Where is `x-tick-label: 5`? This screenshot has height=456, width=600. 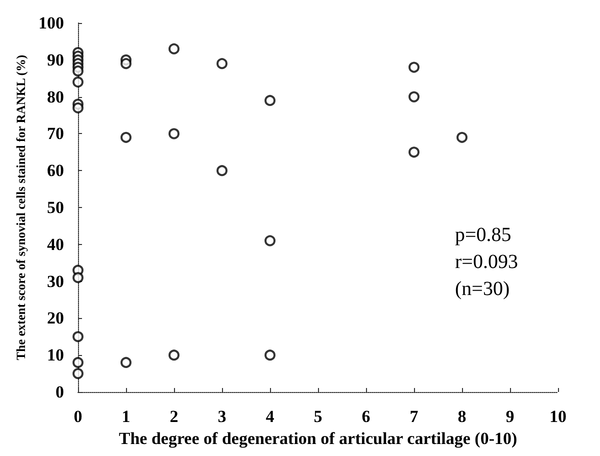 x-tick-label: 5 is located at coordinates (318, 416).